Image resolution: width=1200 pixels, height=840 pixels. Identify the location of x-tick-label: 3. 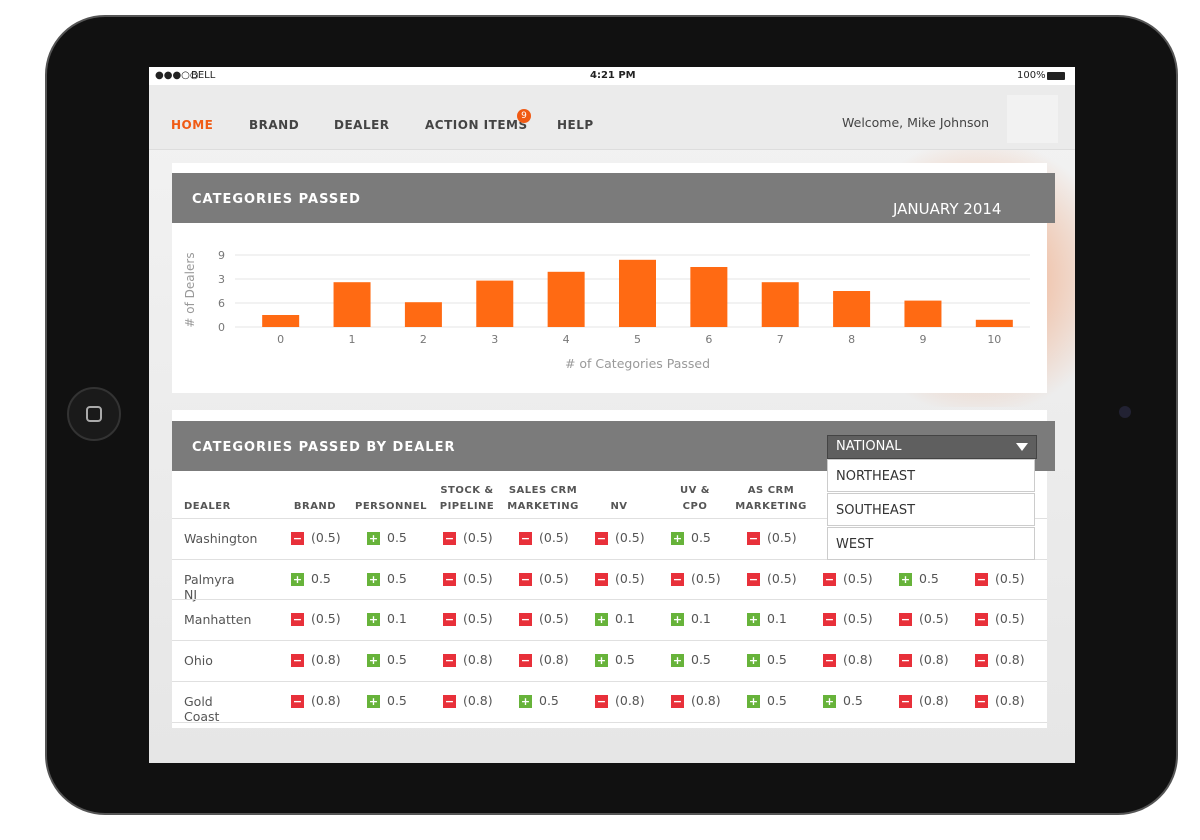
(494, 339).